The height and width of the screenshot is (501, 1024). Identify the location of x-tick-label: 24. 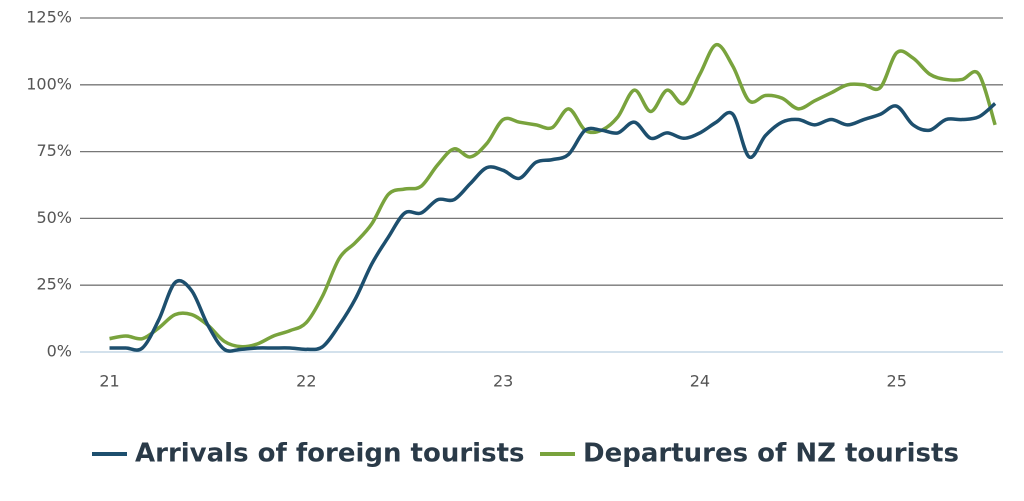
(700, 381).